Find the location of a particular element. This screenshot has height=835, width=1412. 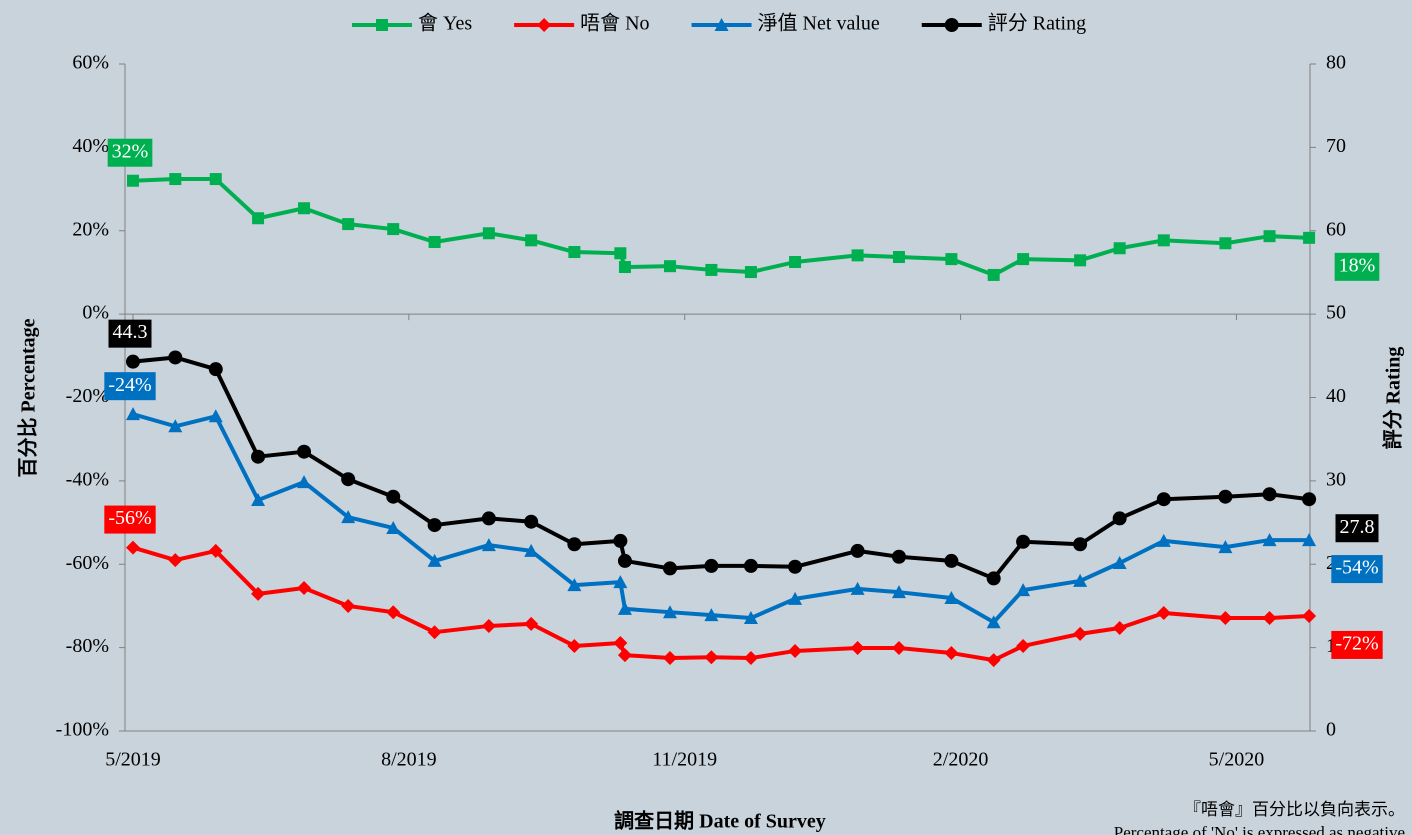

x-tick-label: 5/2020 is located at coordinates (1237, 760).